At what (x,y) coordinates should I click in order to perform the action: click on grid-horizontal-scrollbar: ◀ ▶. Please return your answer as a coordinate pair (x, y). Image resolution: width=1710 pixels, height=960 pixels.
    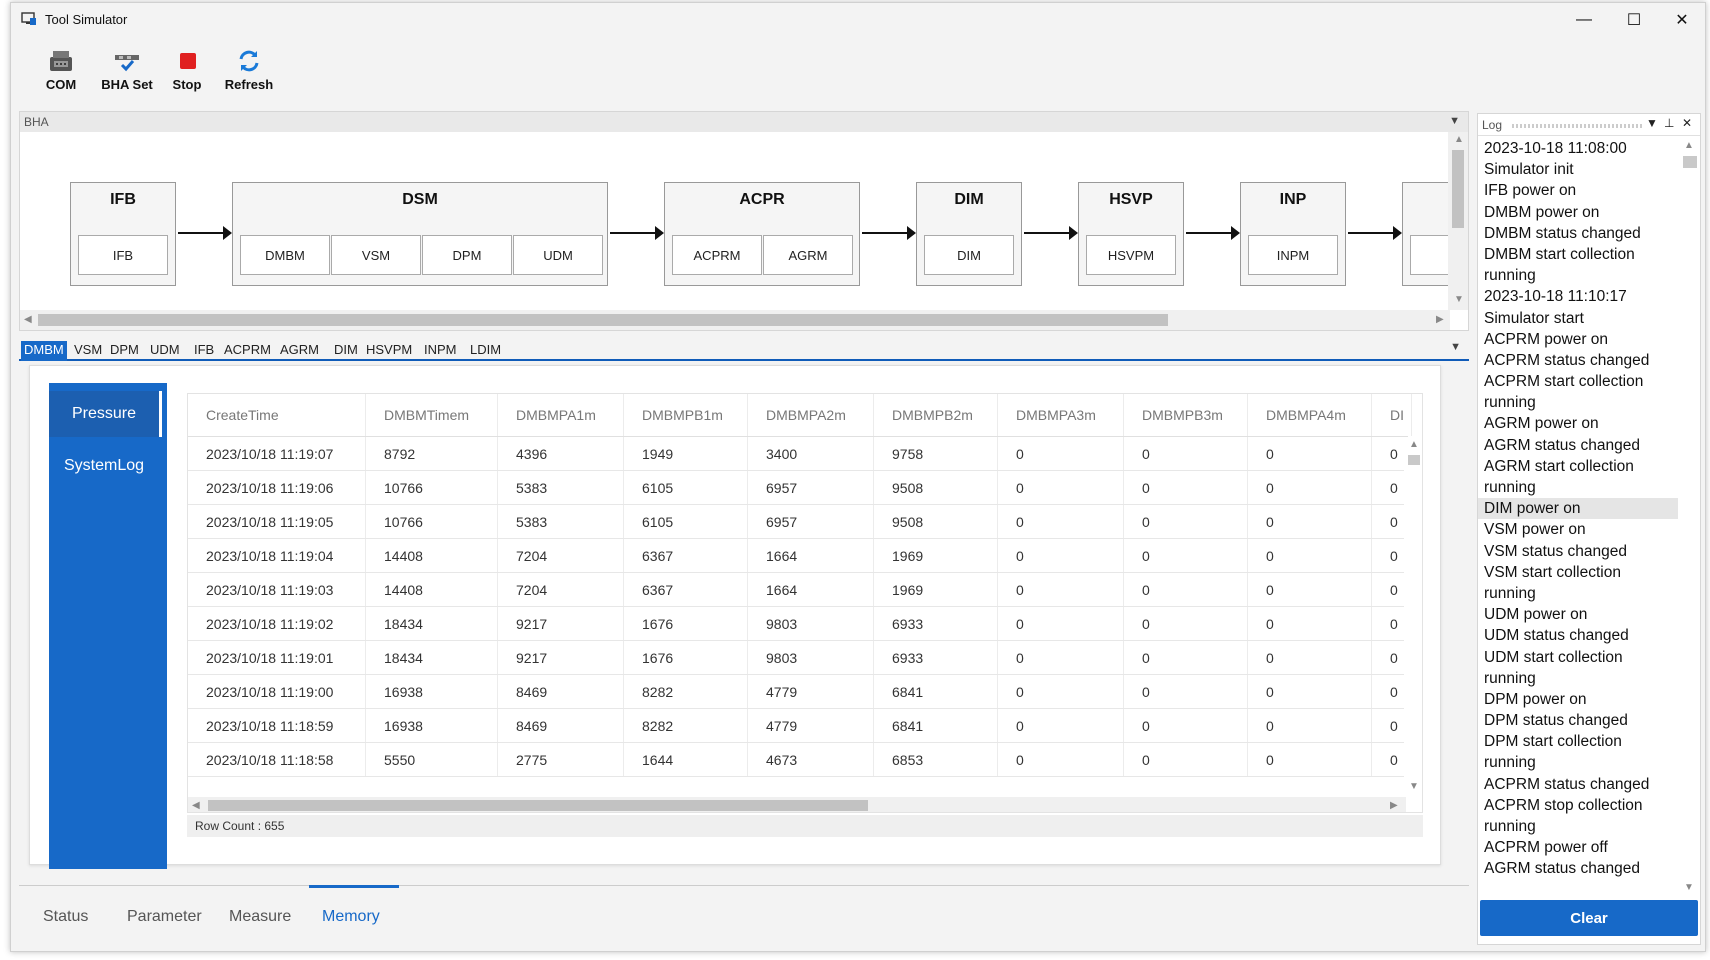
    Looking at the image, I should click on (797, 804).